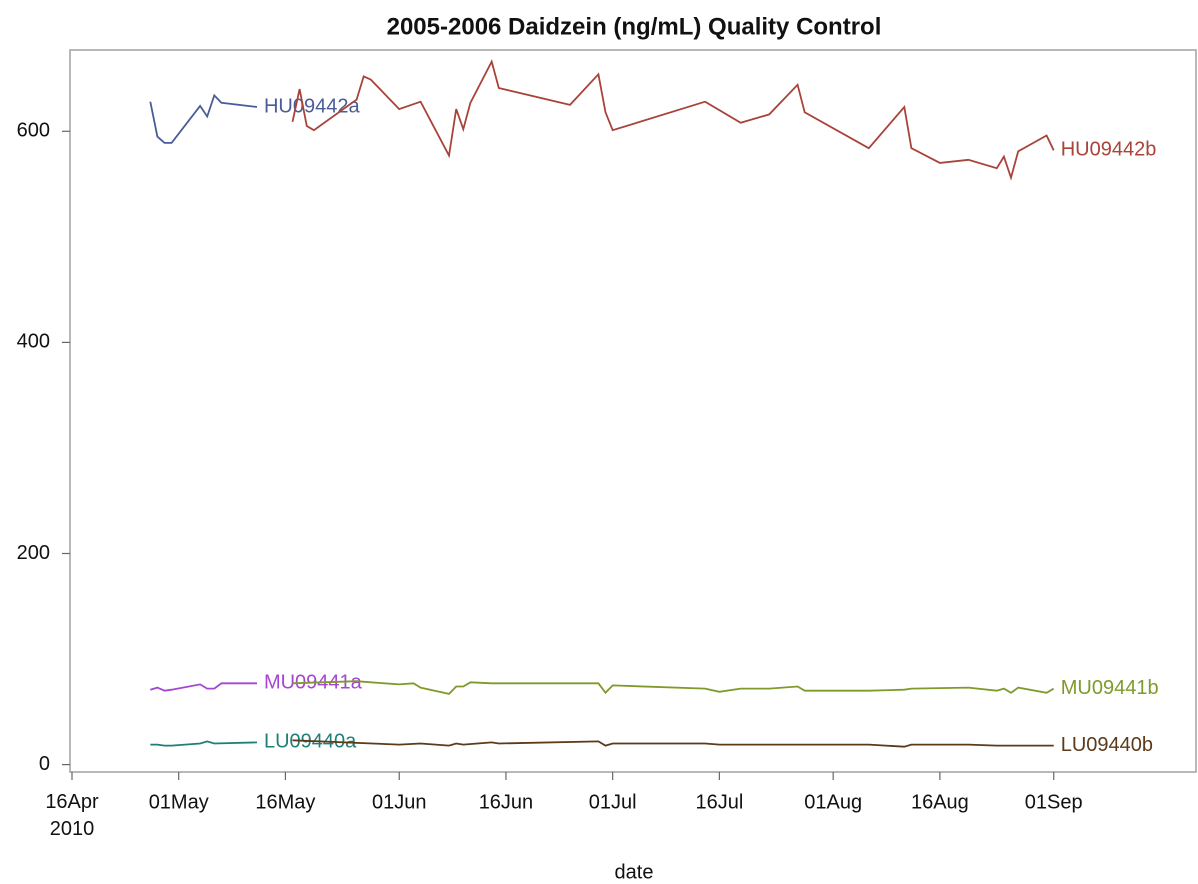  What do you see at coordinates (33, 342) in the screenshot?
I see `y-tick-label: 400` at bounding box center [33, 342].